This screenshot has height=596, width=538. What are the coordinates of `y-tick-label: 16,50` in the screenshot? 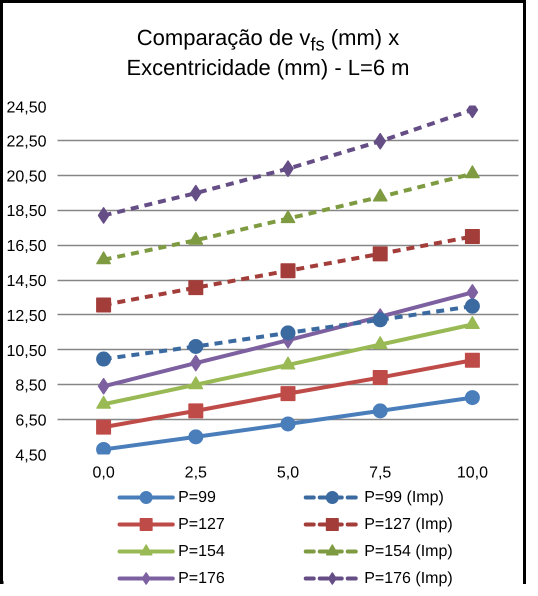 It's located at (26, 247).